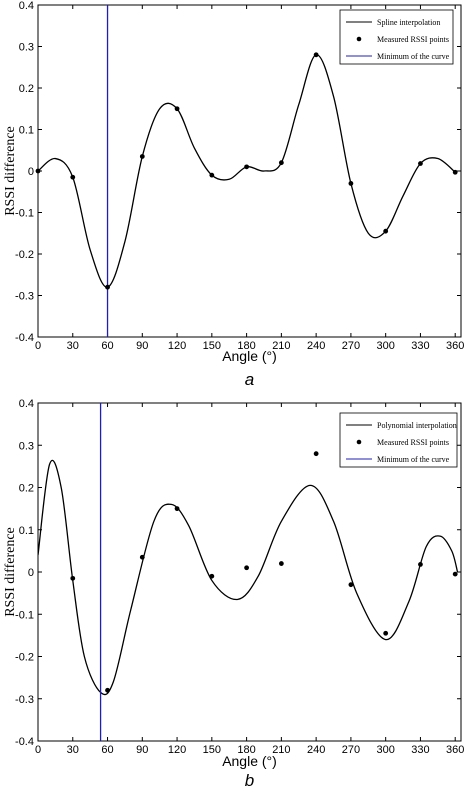  What do you see at coordinates (408, 22) in the screenshot?
I see `legend-entry: Spline interpolation` at bounding box center [408, 22].